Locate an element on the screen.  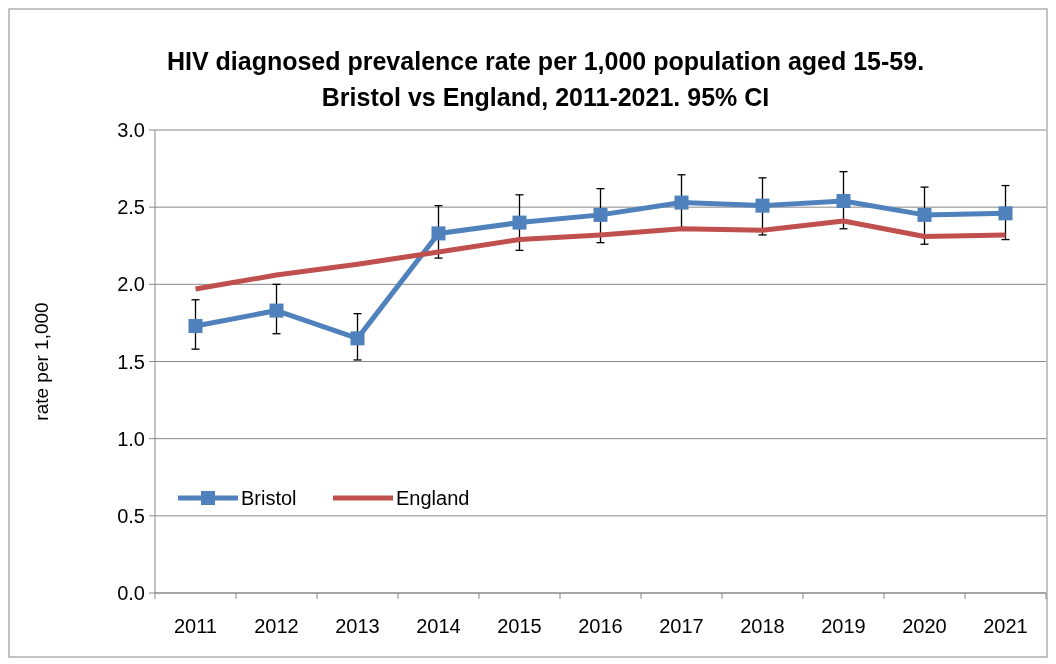
y-tick-label: 2.0 is located at coordinates (131, 284).